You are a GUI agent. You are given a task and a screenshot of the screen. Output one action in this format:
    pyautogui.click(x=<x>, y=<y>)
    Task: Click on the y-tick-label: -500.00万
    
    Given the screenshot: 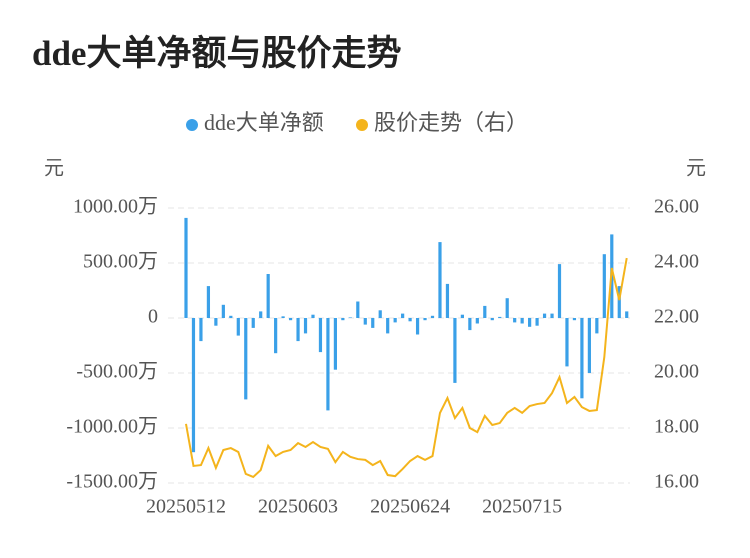 What is the action you would take?
    pyautogui.click(x=117, y=372)
    